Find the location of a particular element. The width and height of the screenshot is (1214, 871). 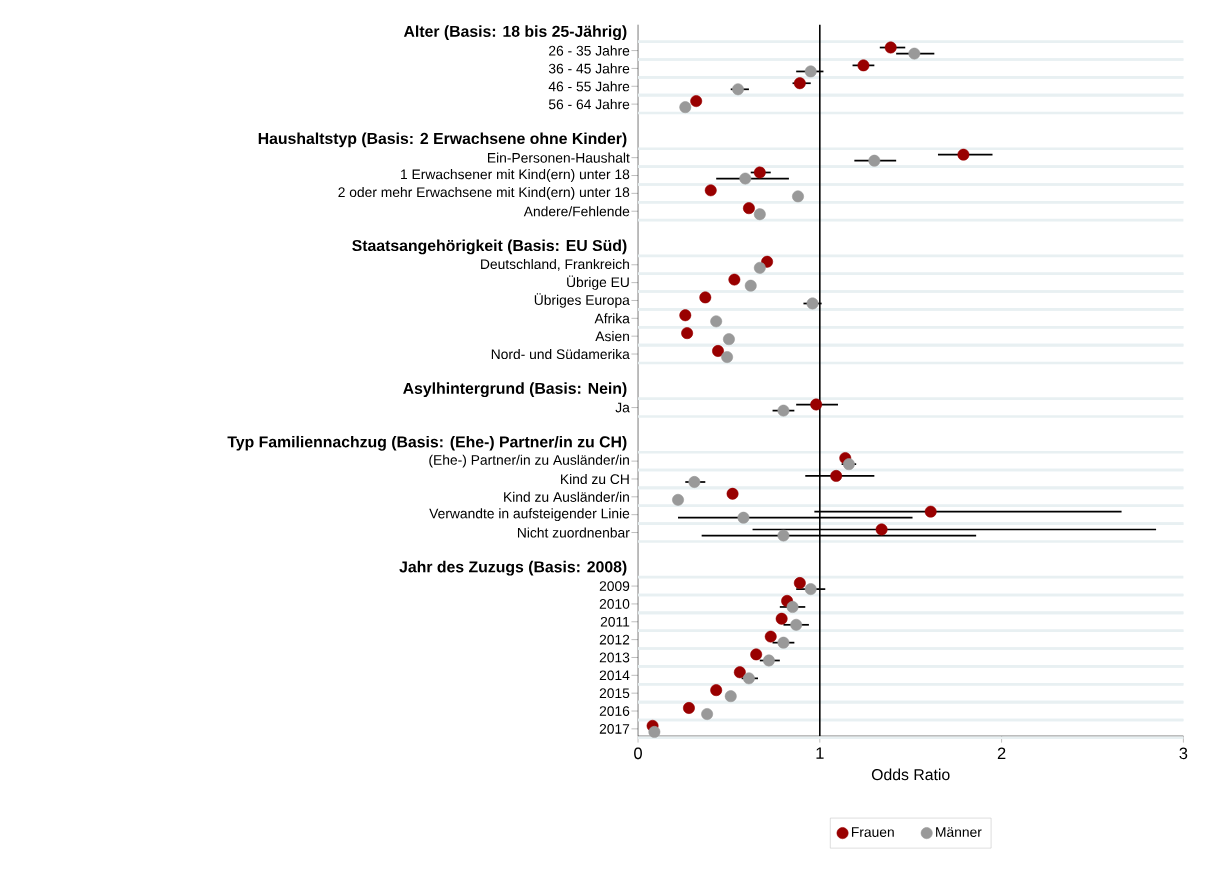

y-tick-label: Asylhintergrund (Basis: Nein) is located at coordinates (515, 389).